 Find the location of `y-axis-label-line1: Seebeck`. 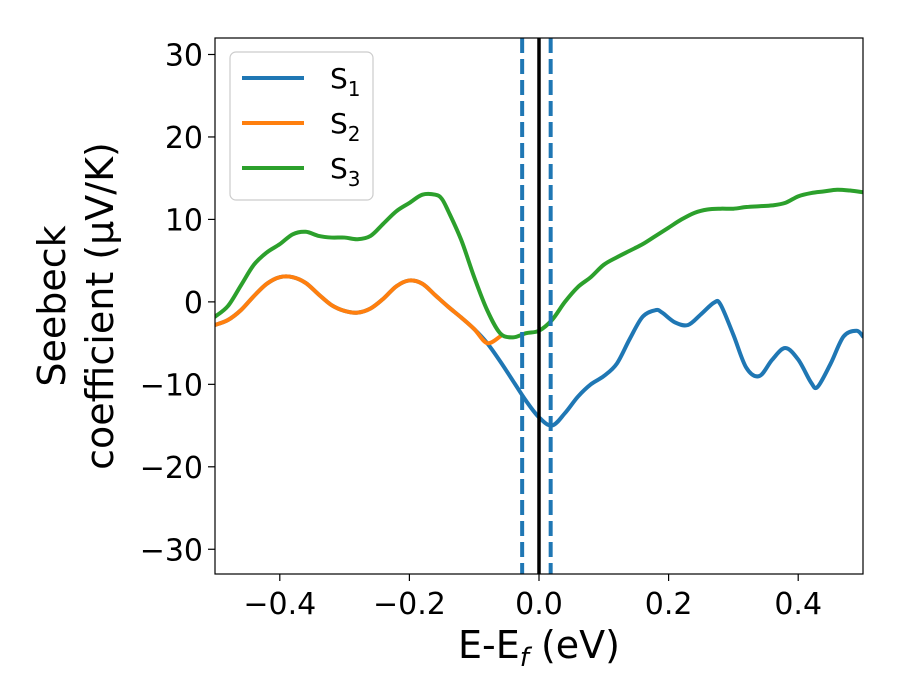

y-axis-label-line1: Seebeck is located at coordinates (52, 305).